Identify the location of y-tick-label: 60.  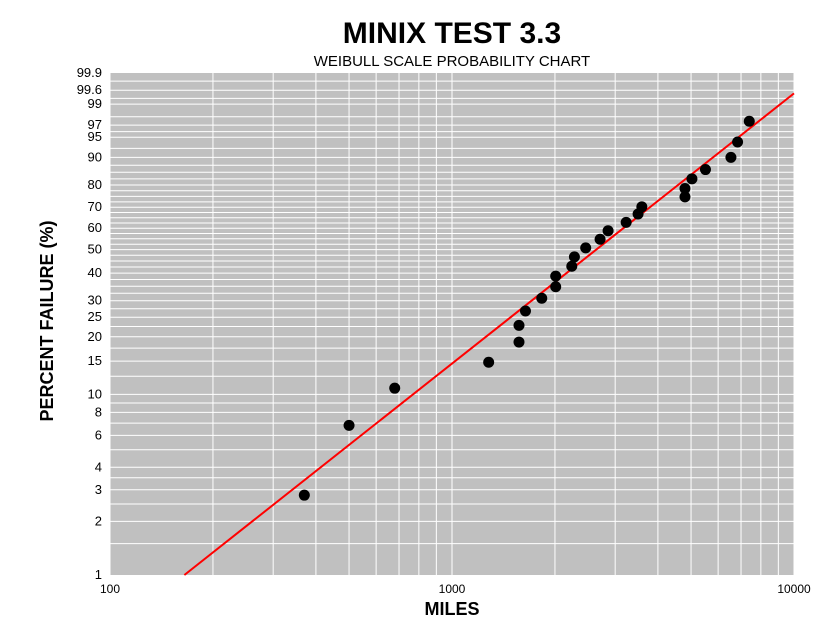
(95, 227).